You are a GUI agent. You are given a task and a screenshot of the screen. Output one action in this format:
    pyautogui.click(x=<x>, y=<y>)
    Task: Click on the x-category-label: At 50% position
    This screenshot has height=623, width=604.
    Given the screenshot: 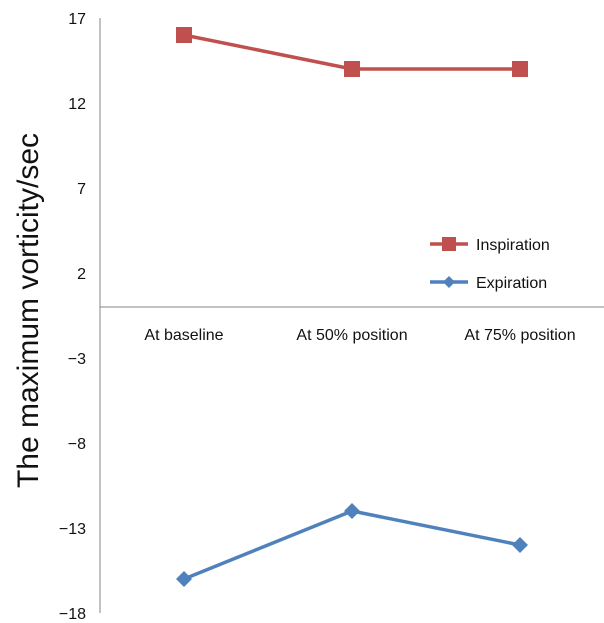 What is the action you would take?
    pyautogui.click(x=351, y=335)
    